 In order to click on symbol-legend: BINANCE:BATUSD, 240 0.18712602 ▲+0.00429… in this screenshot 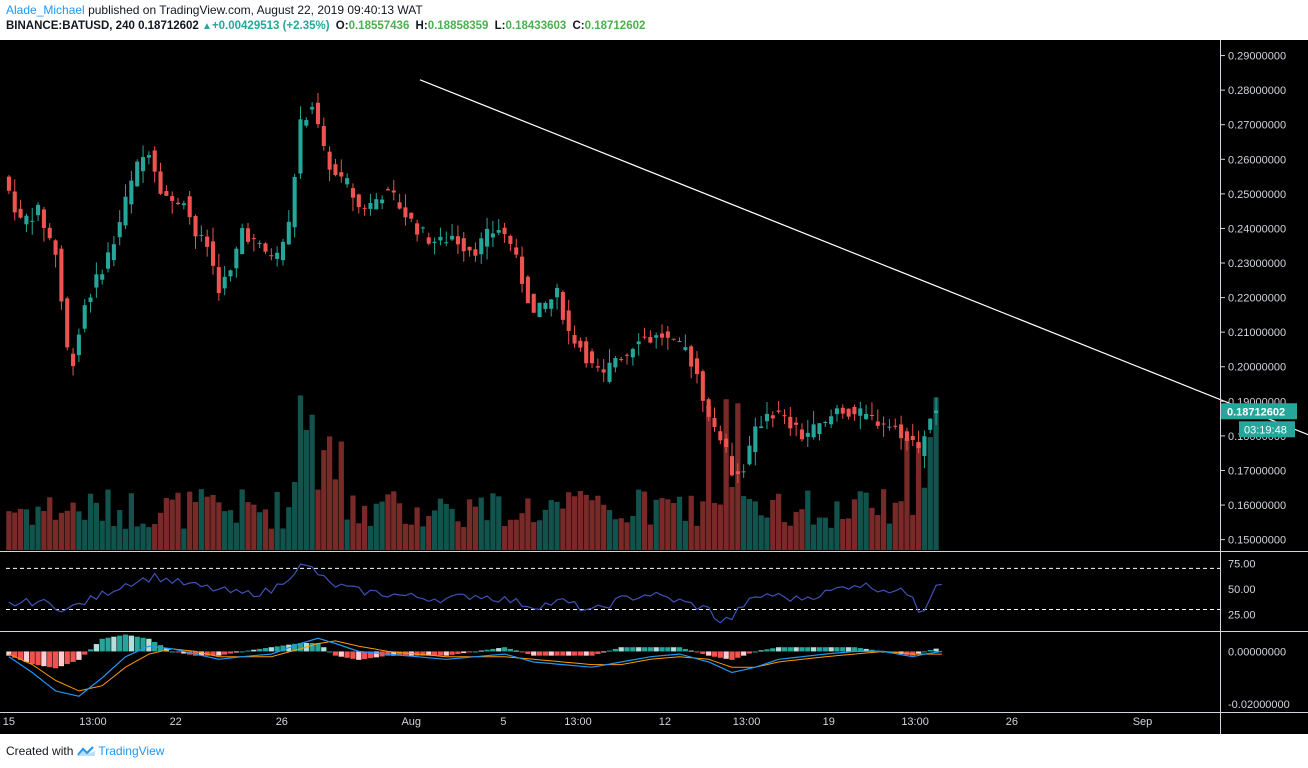, I will do `click(325, 26)`.